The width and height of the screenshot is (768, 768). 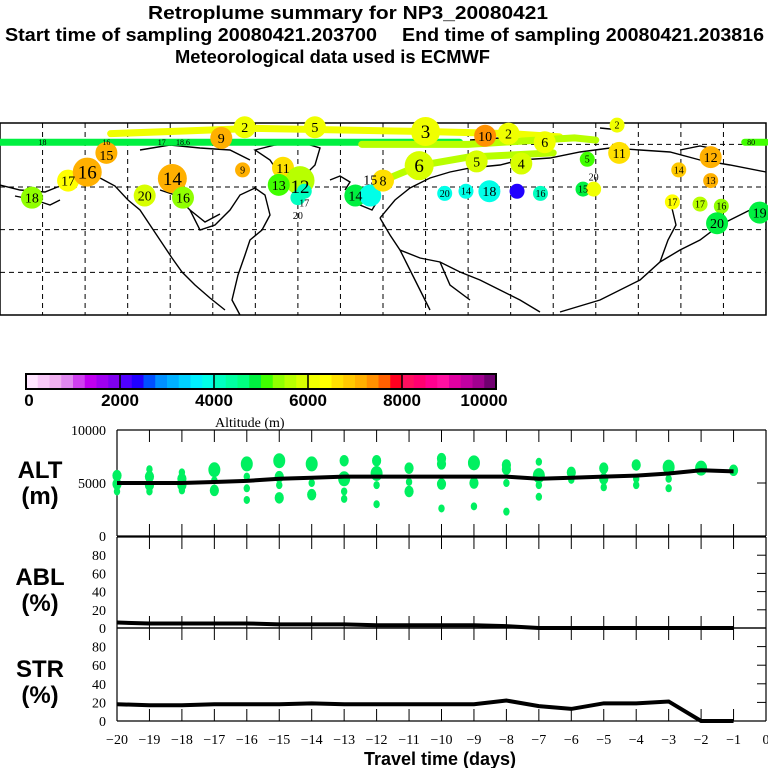 I want to click on track-label: 18, so click(x=43, y=142).